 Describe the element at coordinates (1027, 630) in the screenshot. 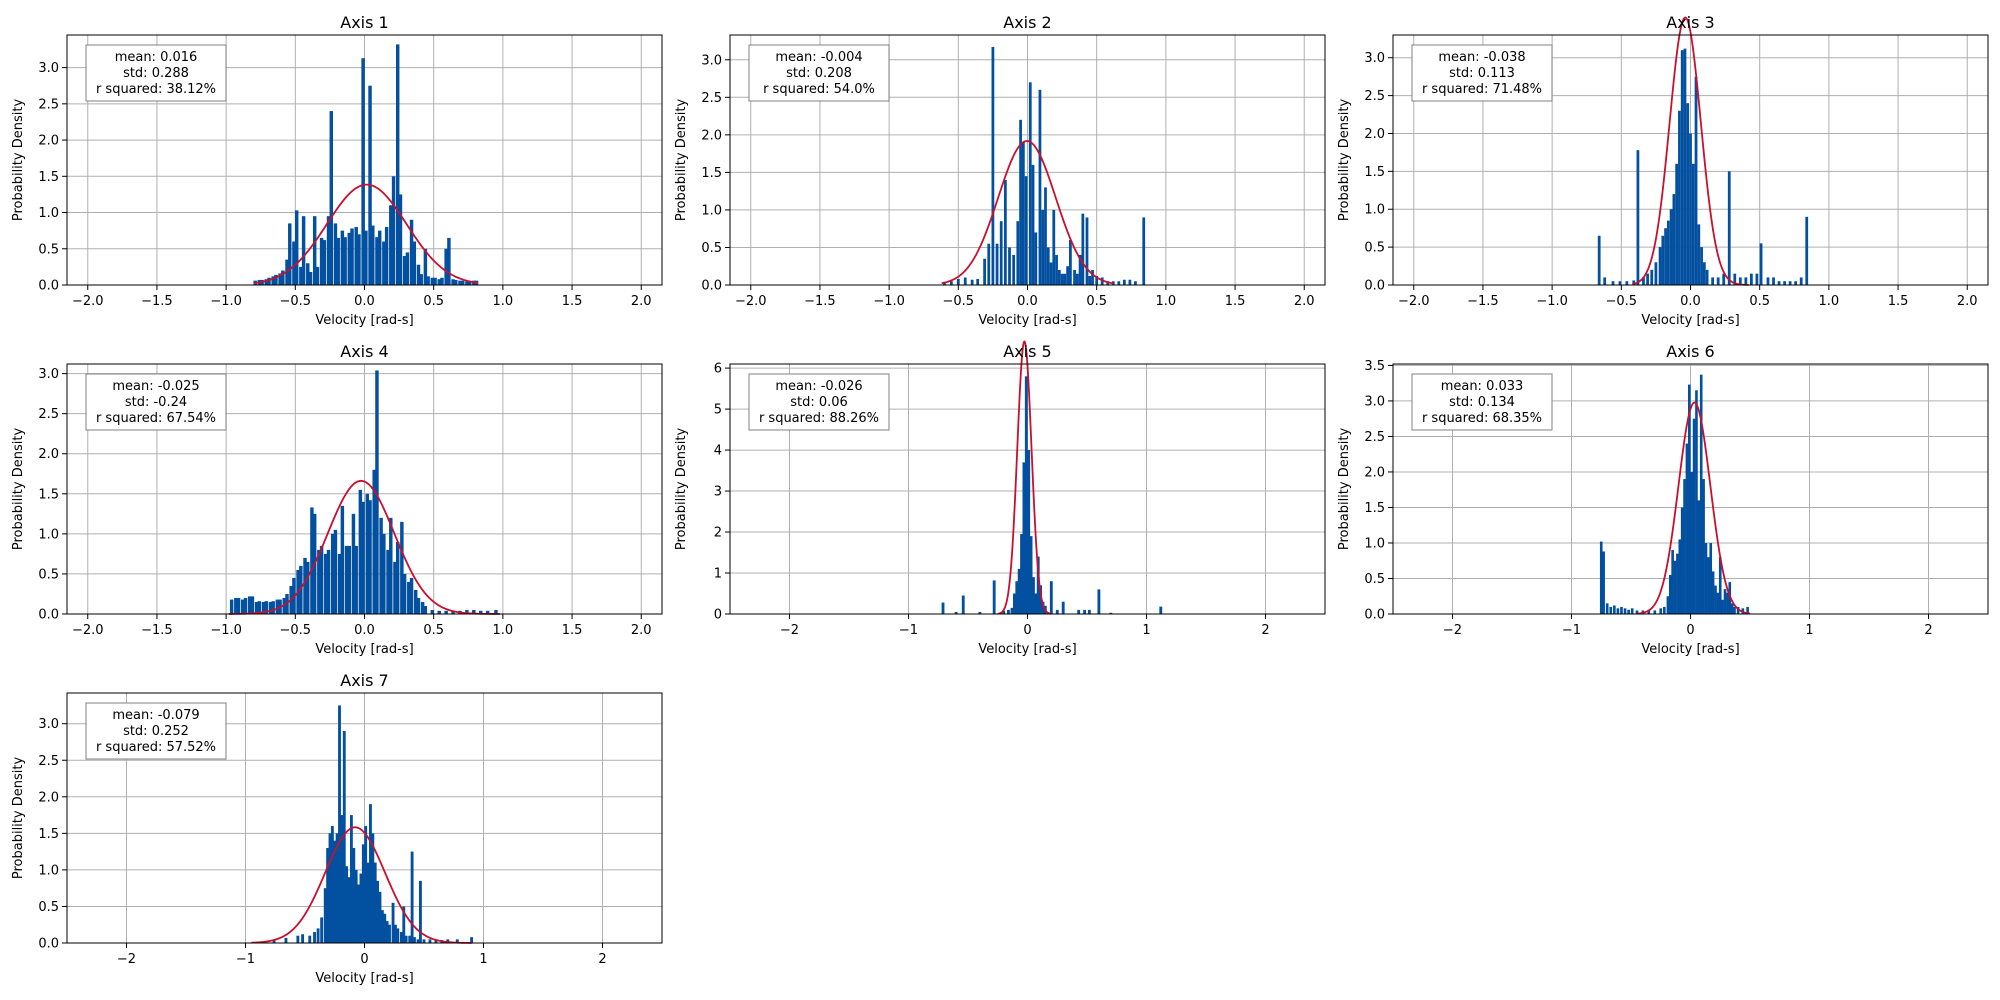

I see `x-tick-label: 0` at that location.